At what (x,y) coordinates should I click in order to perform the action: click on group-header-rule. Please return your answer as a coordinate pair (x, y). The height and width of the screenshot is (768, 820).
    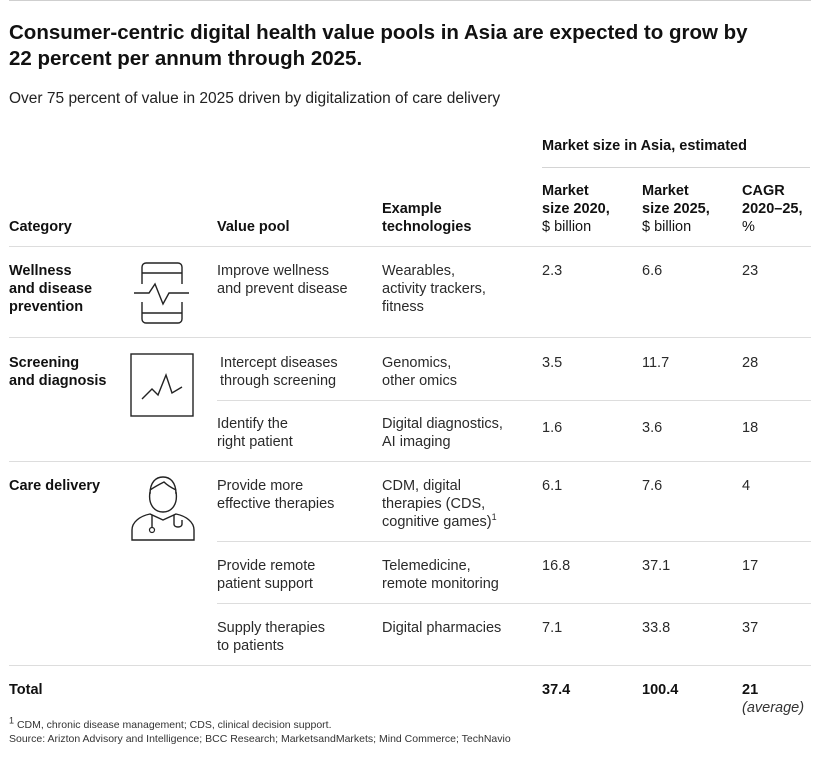
    Looking at the image, I should click on (676, 167).